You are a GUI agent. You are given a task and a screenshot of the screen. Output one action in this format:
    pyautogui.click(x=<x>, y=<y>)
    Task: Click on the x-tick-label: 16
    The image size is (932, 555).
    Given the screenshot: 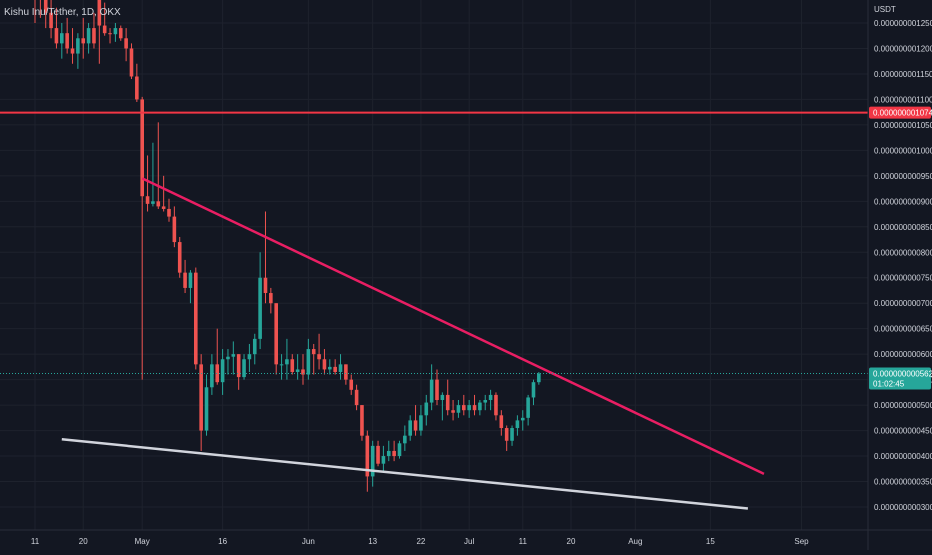 What is the action you would take?
    pyautogui.click(x=222, y=541)
    